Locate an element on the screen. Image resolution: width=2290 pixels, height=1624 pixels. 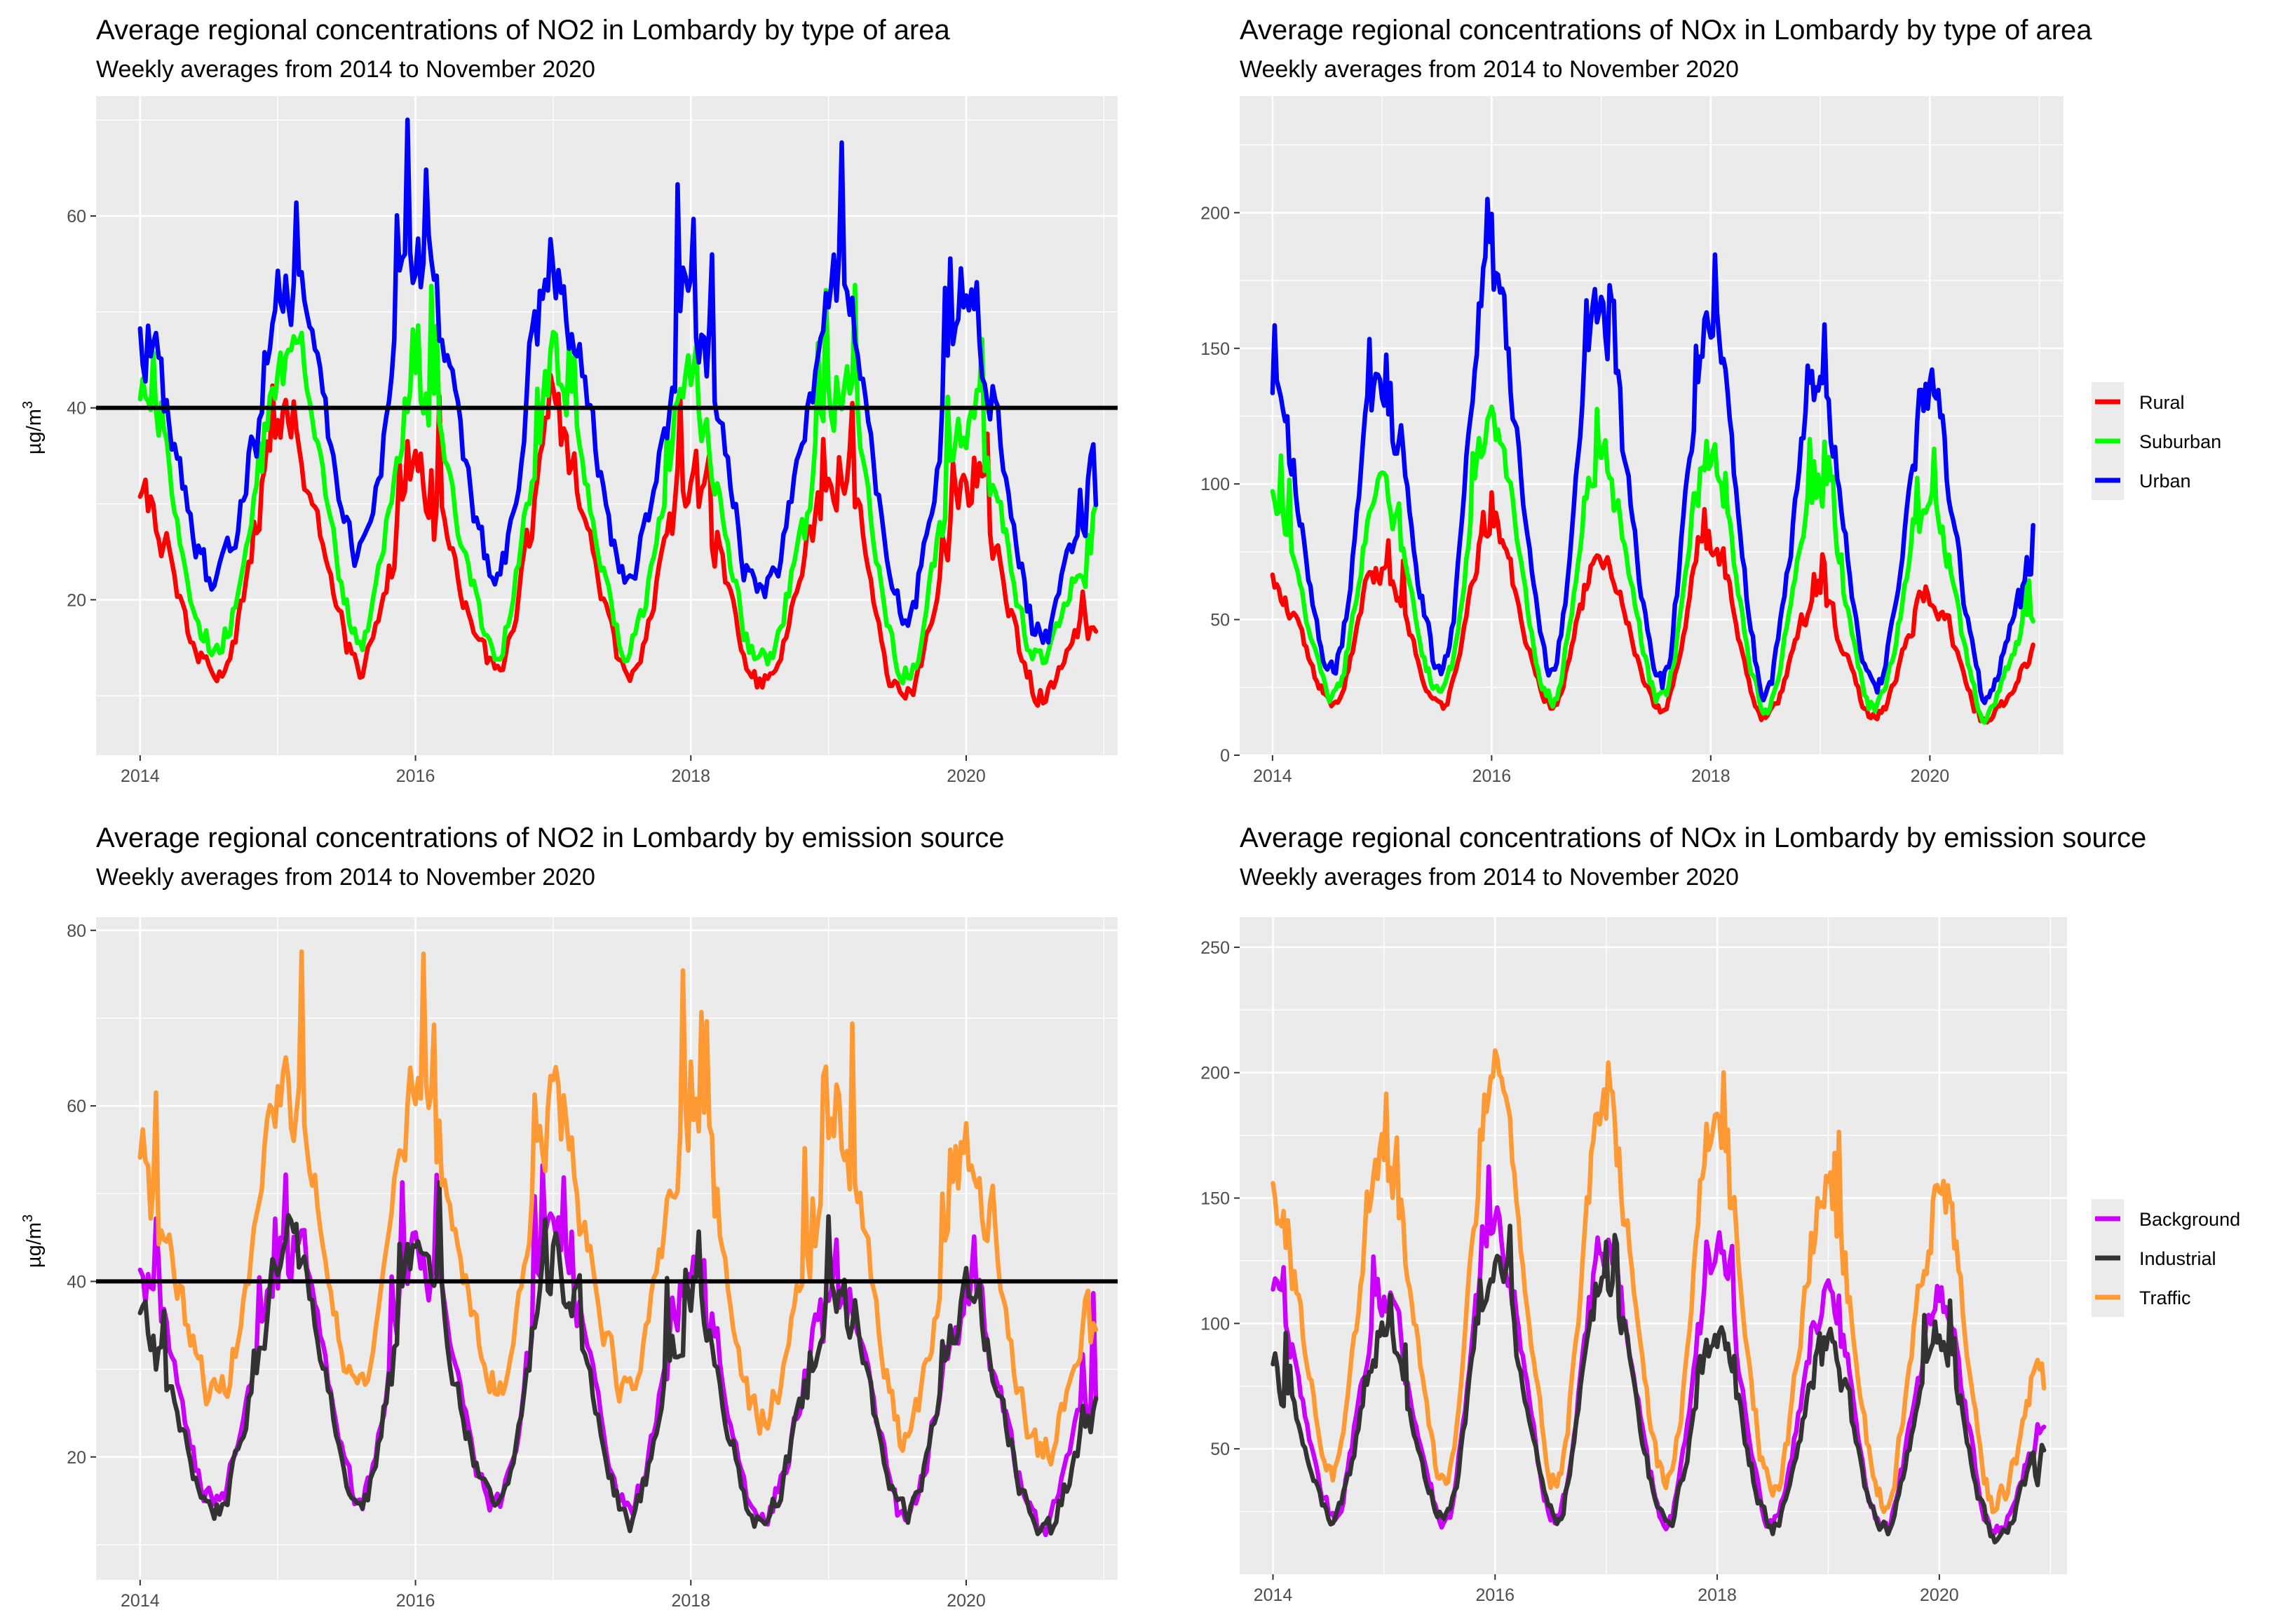
legend-label-industrial: Industrial is located at coordinates (2177, 1258).